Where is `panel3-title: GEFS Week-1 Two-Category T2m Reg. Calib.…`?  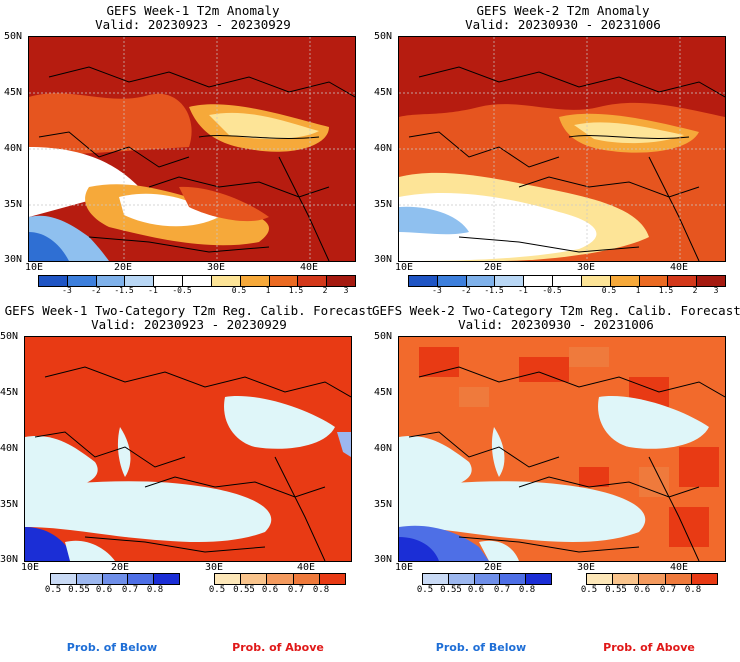
panel3-title: GEFS Week-1 Two-Category T2m Reg. Calib.… is located at coordinates (189, 317).